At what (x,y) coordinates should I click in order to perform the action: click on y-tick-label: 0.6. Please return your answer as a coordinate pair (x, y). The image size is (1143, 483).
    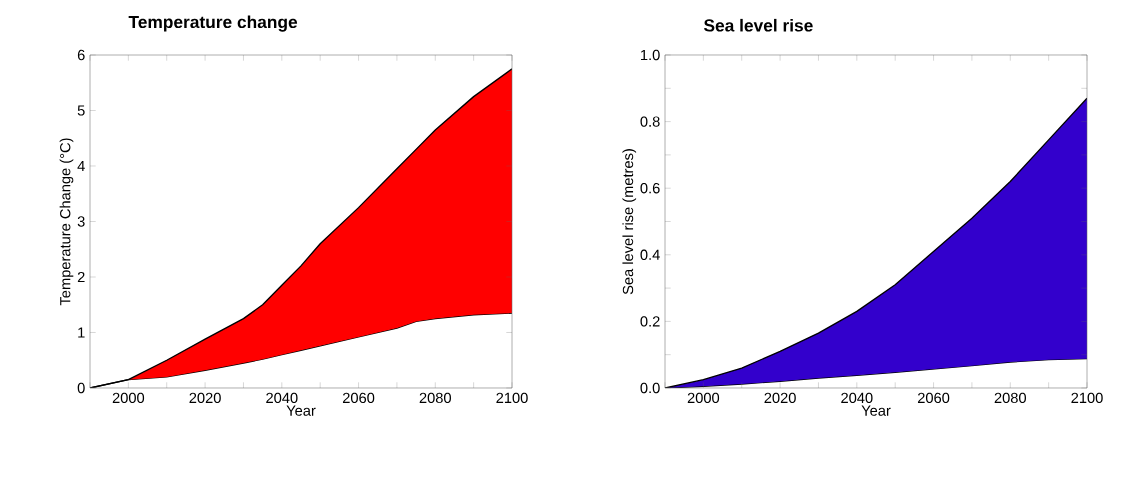
    Looking at the image, I should click on (650, 188).